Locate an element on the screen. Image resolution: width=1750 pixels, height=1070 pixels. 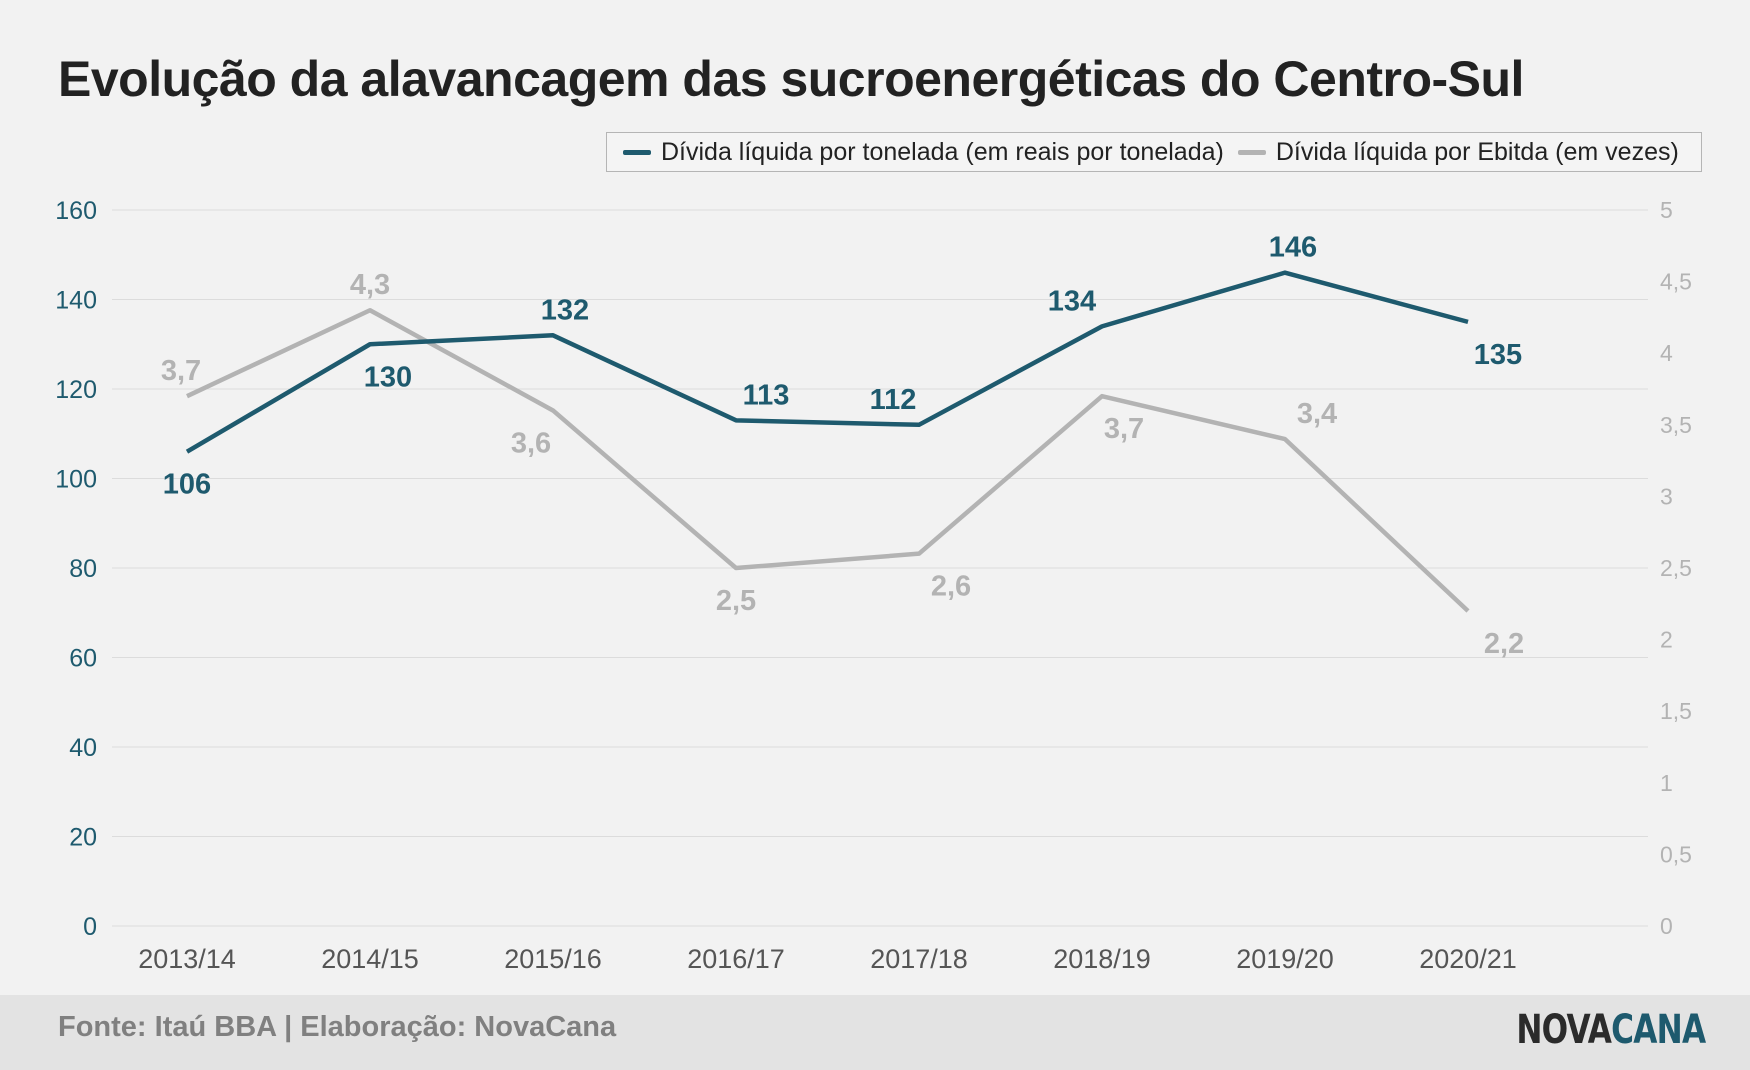
y-left-tick-label: 40 is located at coordinates (83, 748).